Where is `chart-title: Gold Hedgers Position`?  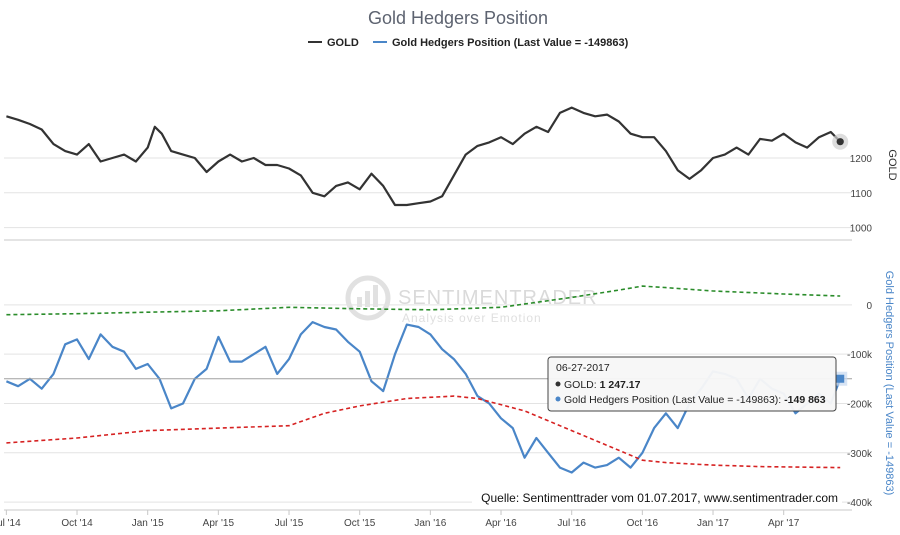
chart-title: Gold Hedgers Position is located at coordinates (458, 18).